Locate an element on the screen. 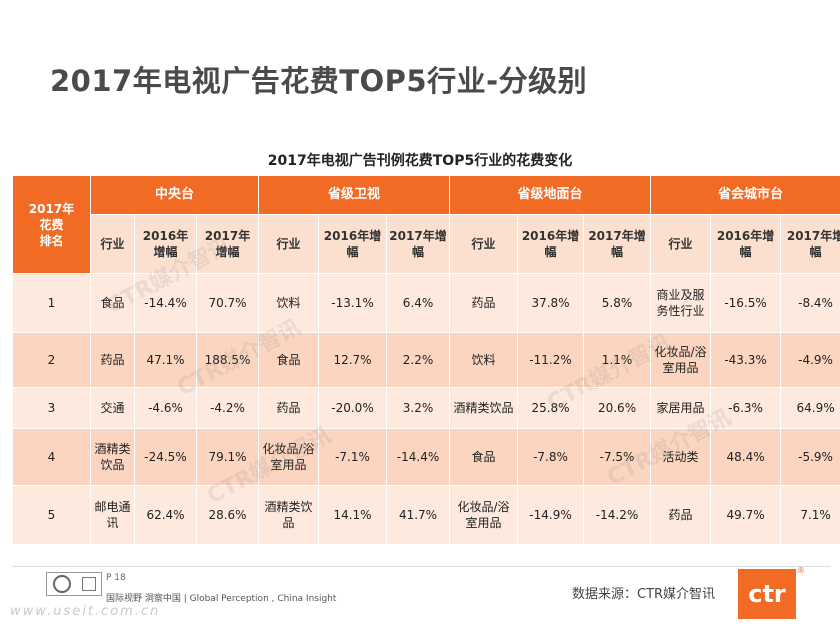  rank-header: 2017年 花费 排名 is located at coordinates (51, 224).